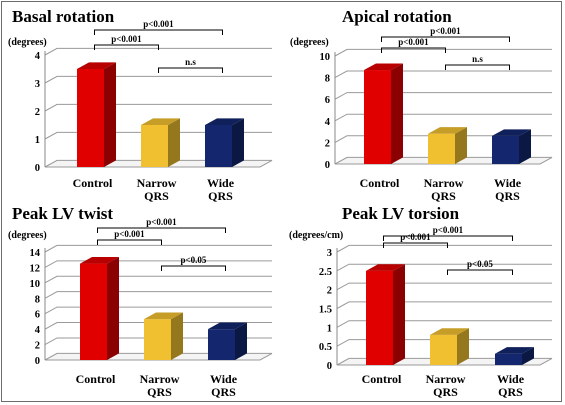  What do you see at coordinates (62, 213) in the screenshot?
I see `chart-title: Peak LV twist` at bounding box center [62, 213].